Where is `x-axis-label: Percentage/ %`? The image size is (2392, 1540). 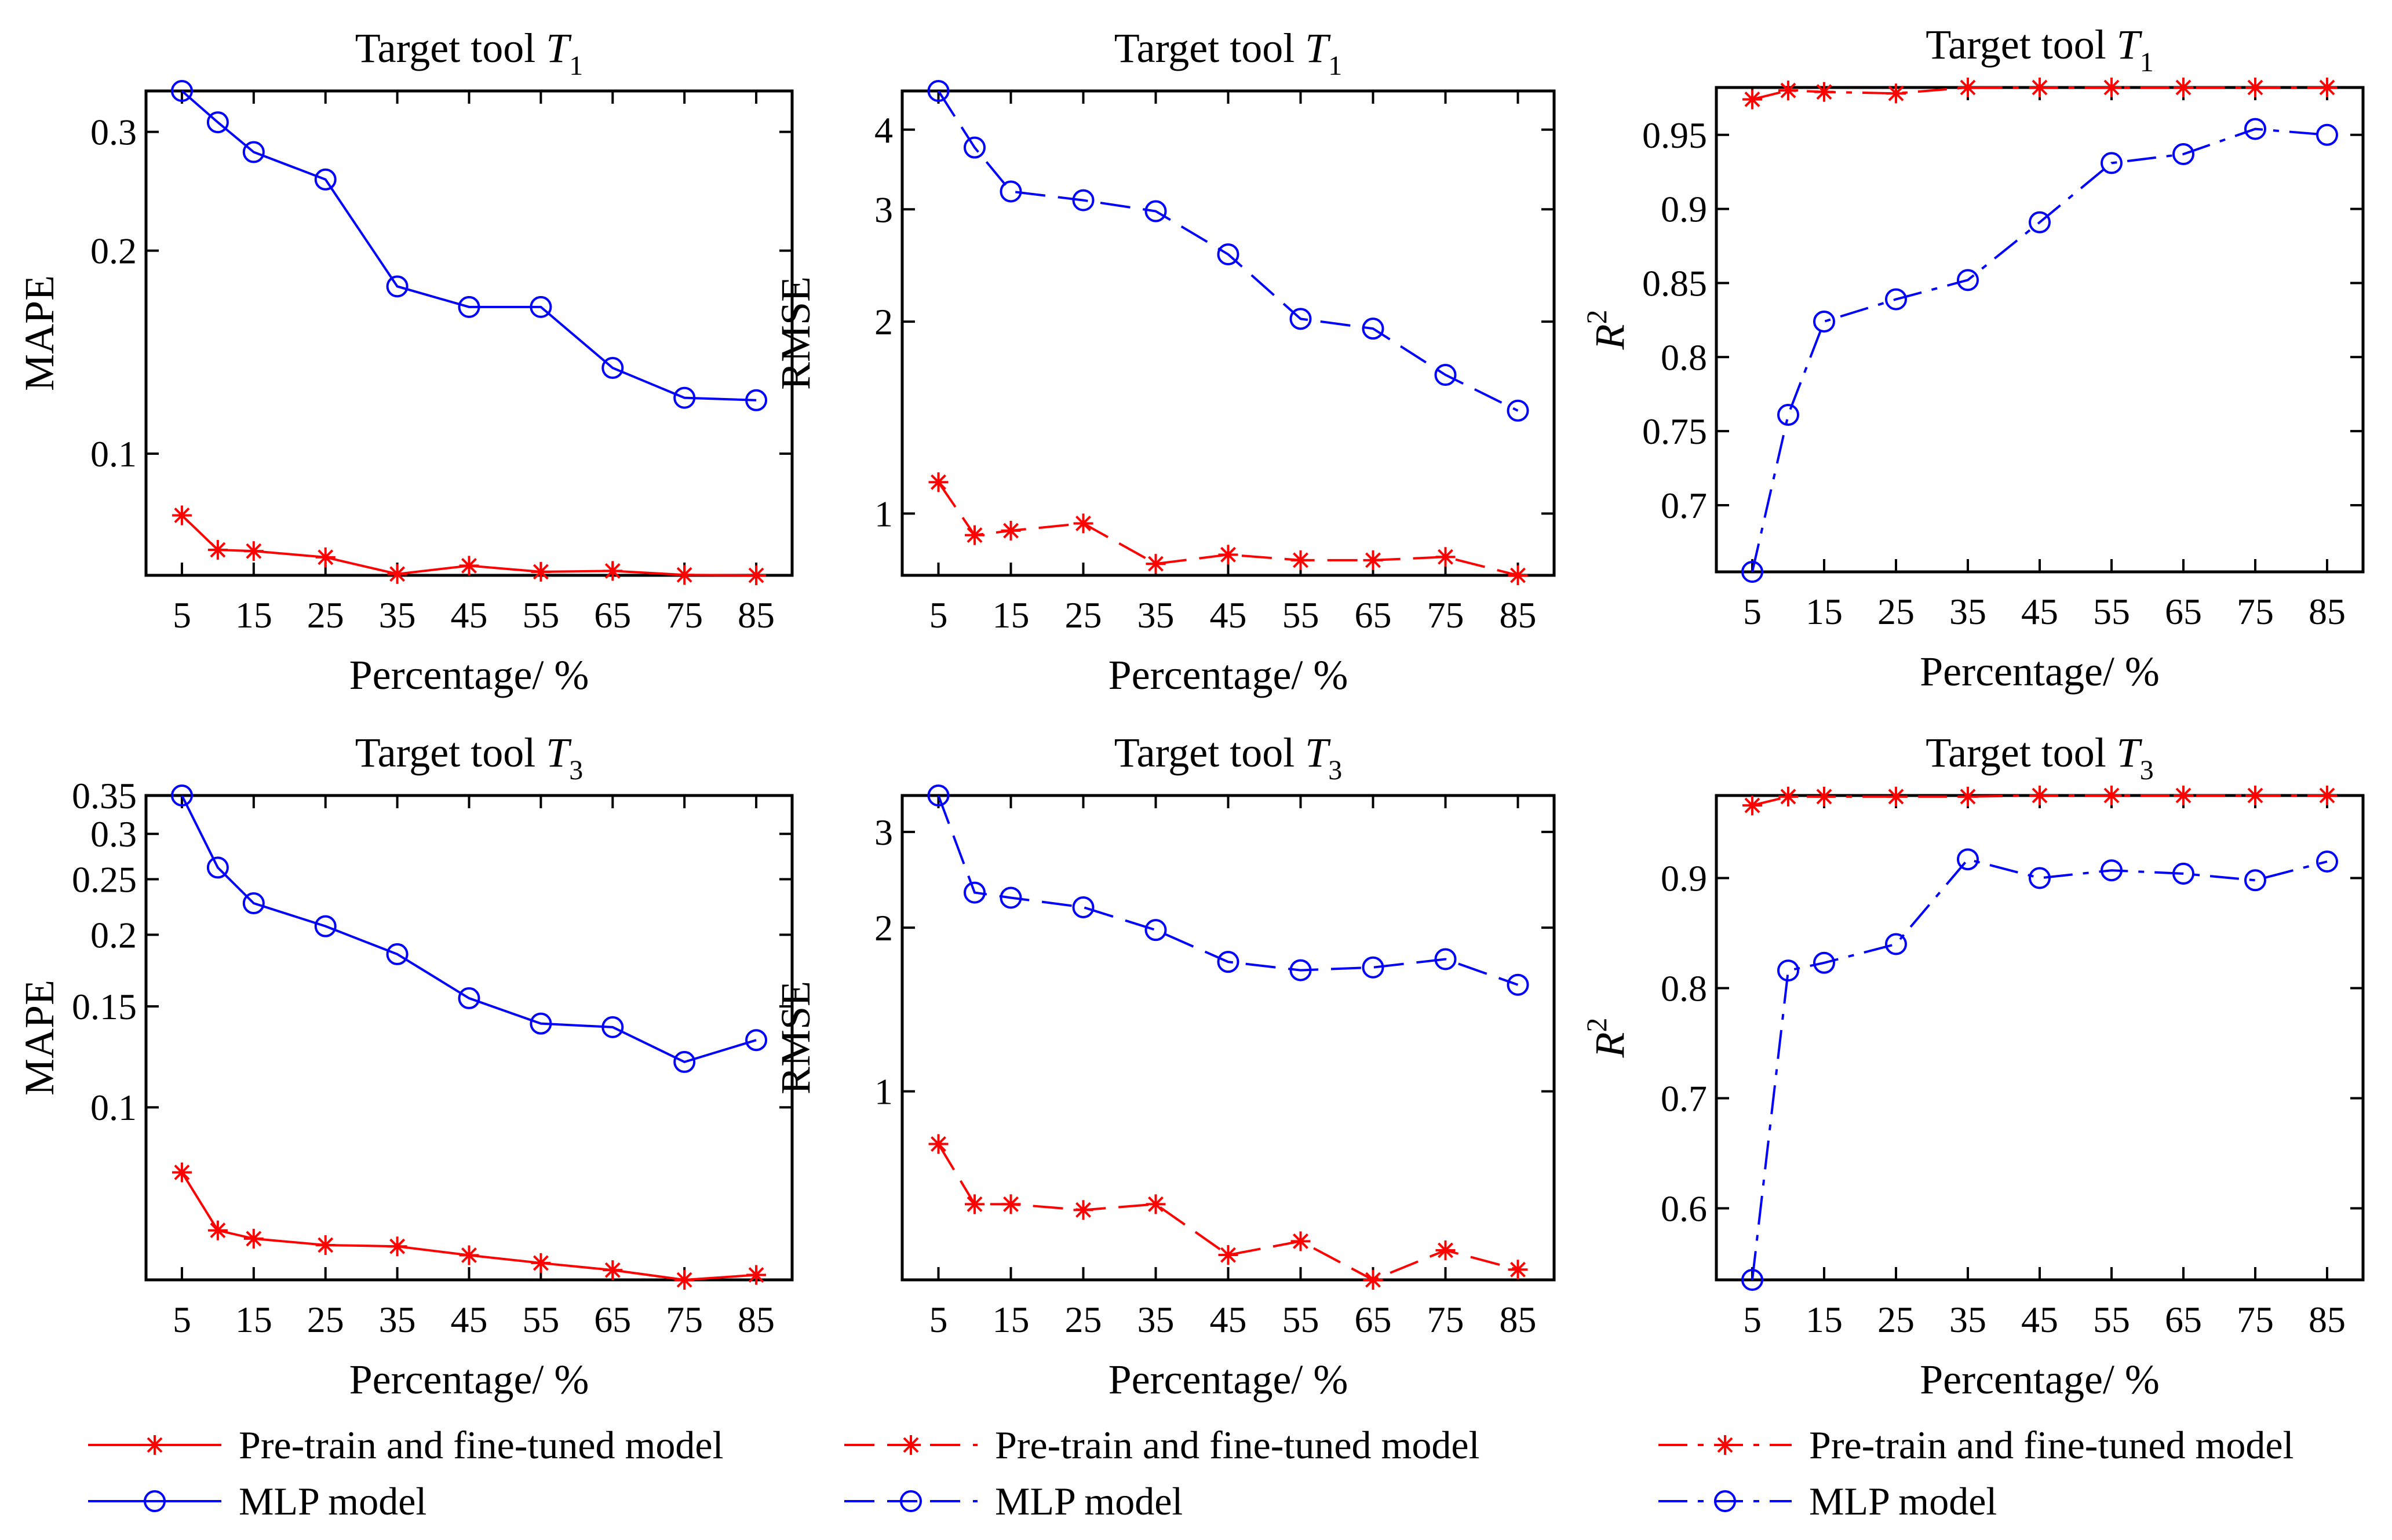
x-axis-label: Percentage/ % is located at coordinates (1228, 1379).